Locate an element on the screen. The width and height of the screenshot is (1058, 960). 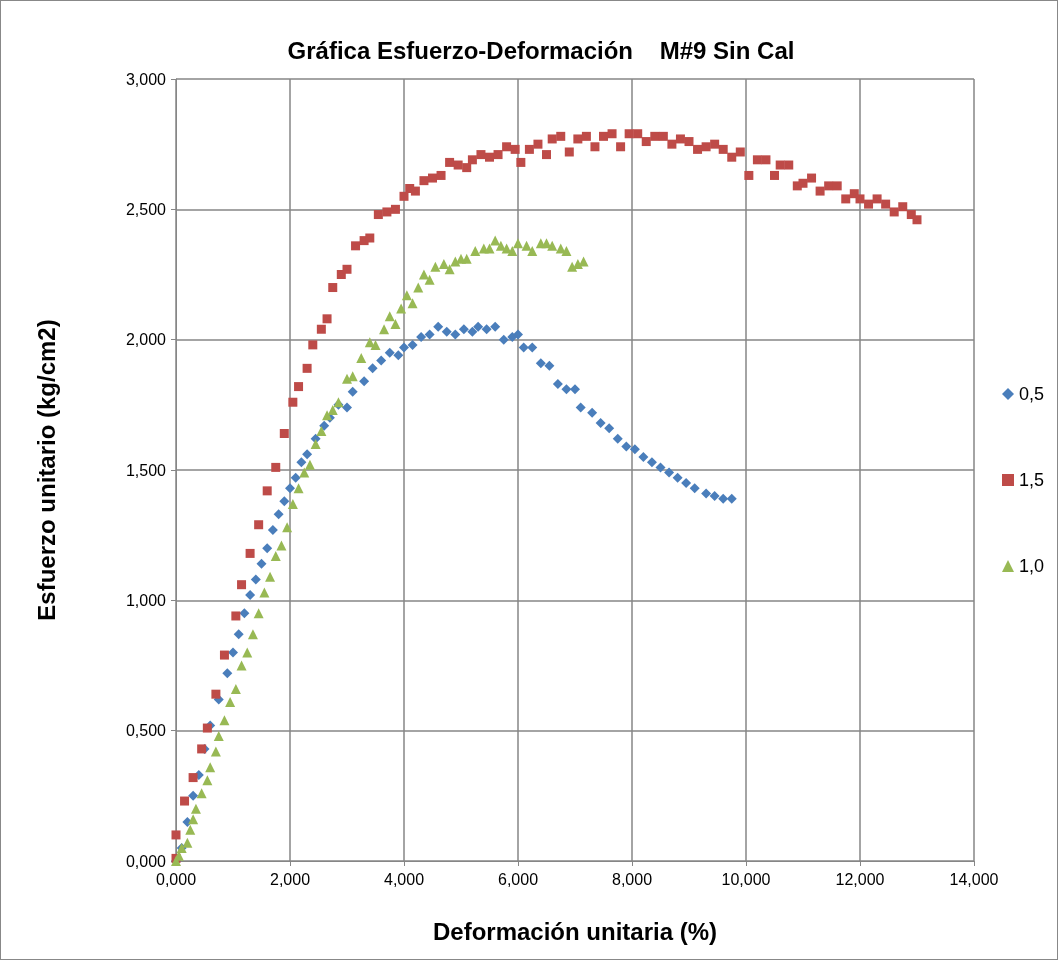
legend-label: 1,5 is located at coordinates (1031, 480).